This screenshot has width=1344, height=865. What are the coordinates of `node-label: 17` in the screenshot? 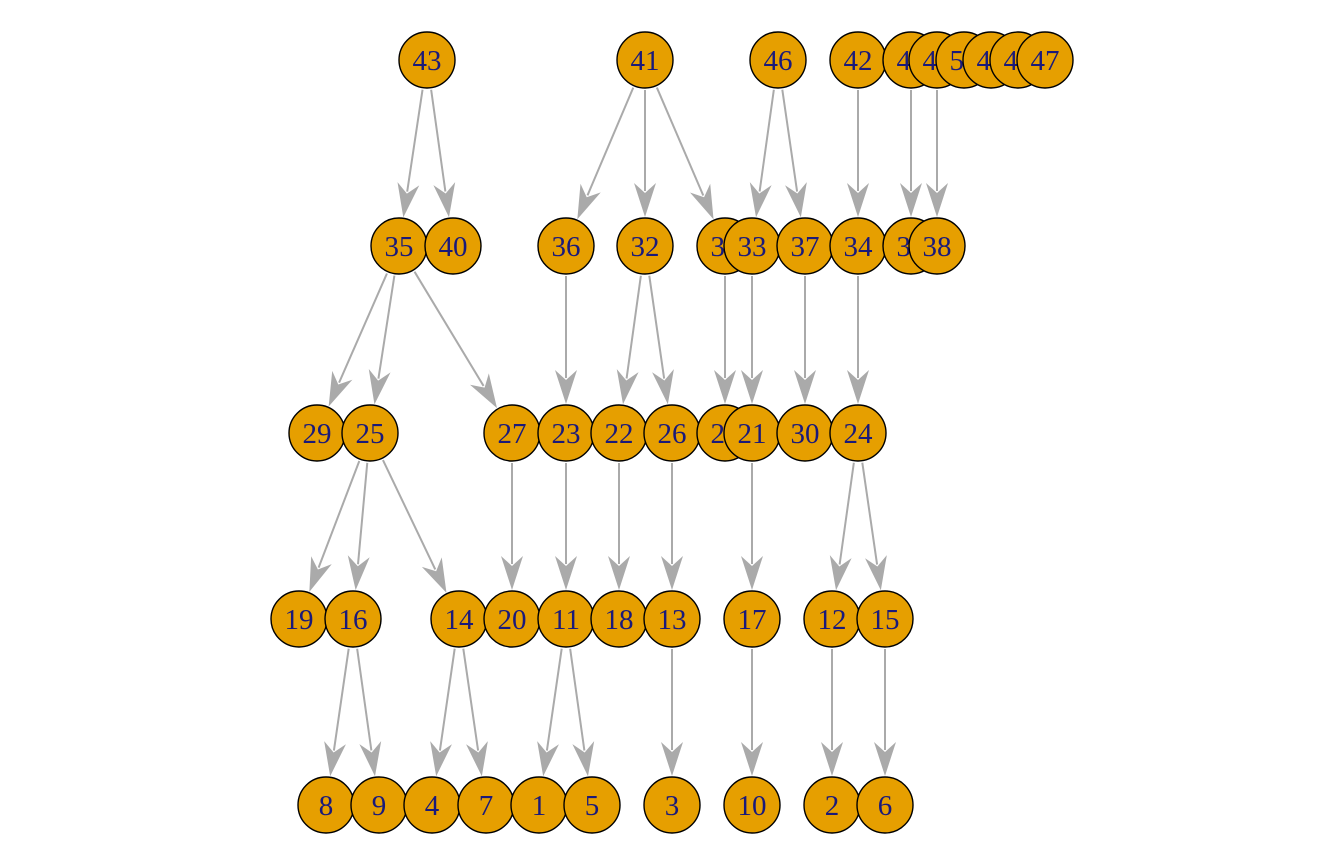 It's located at (752, 620).